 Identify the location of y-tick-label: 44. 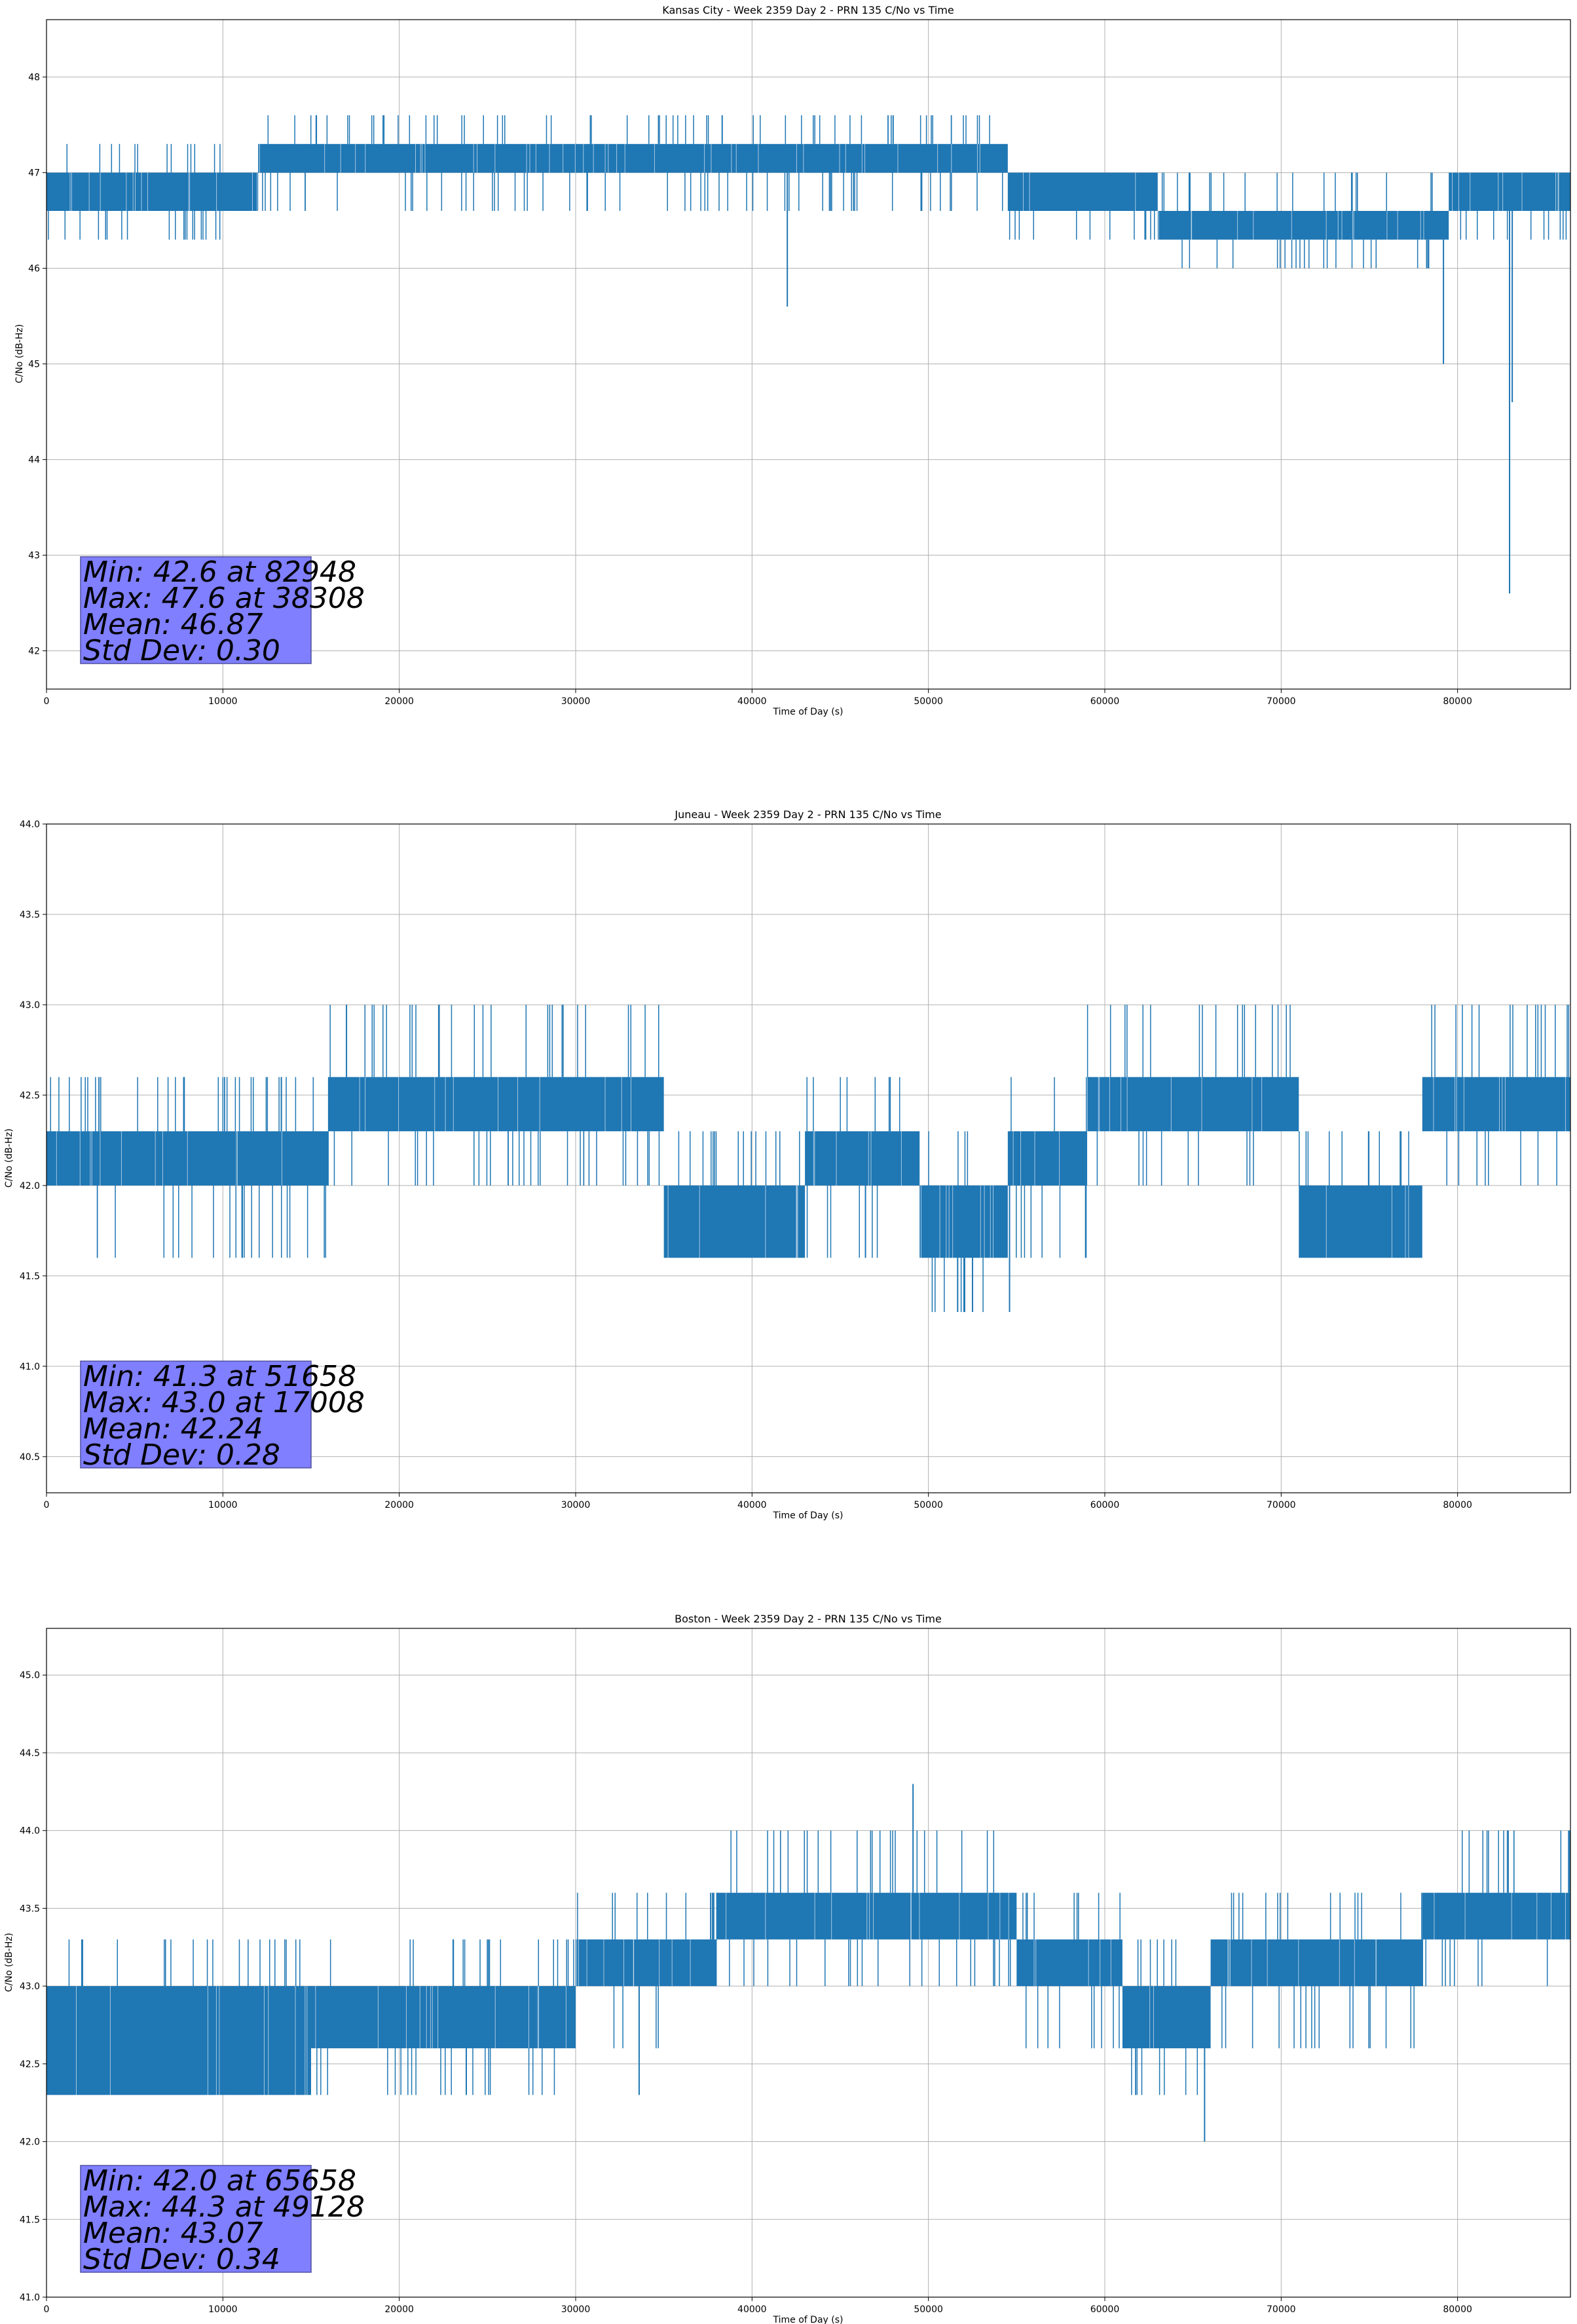
(34, 460).